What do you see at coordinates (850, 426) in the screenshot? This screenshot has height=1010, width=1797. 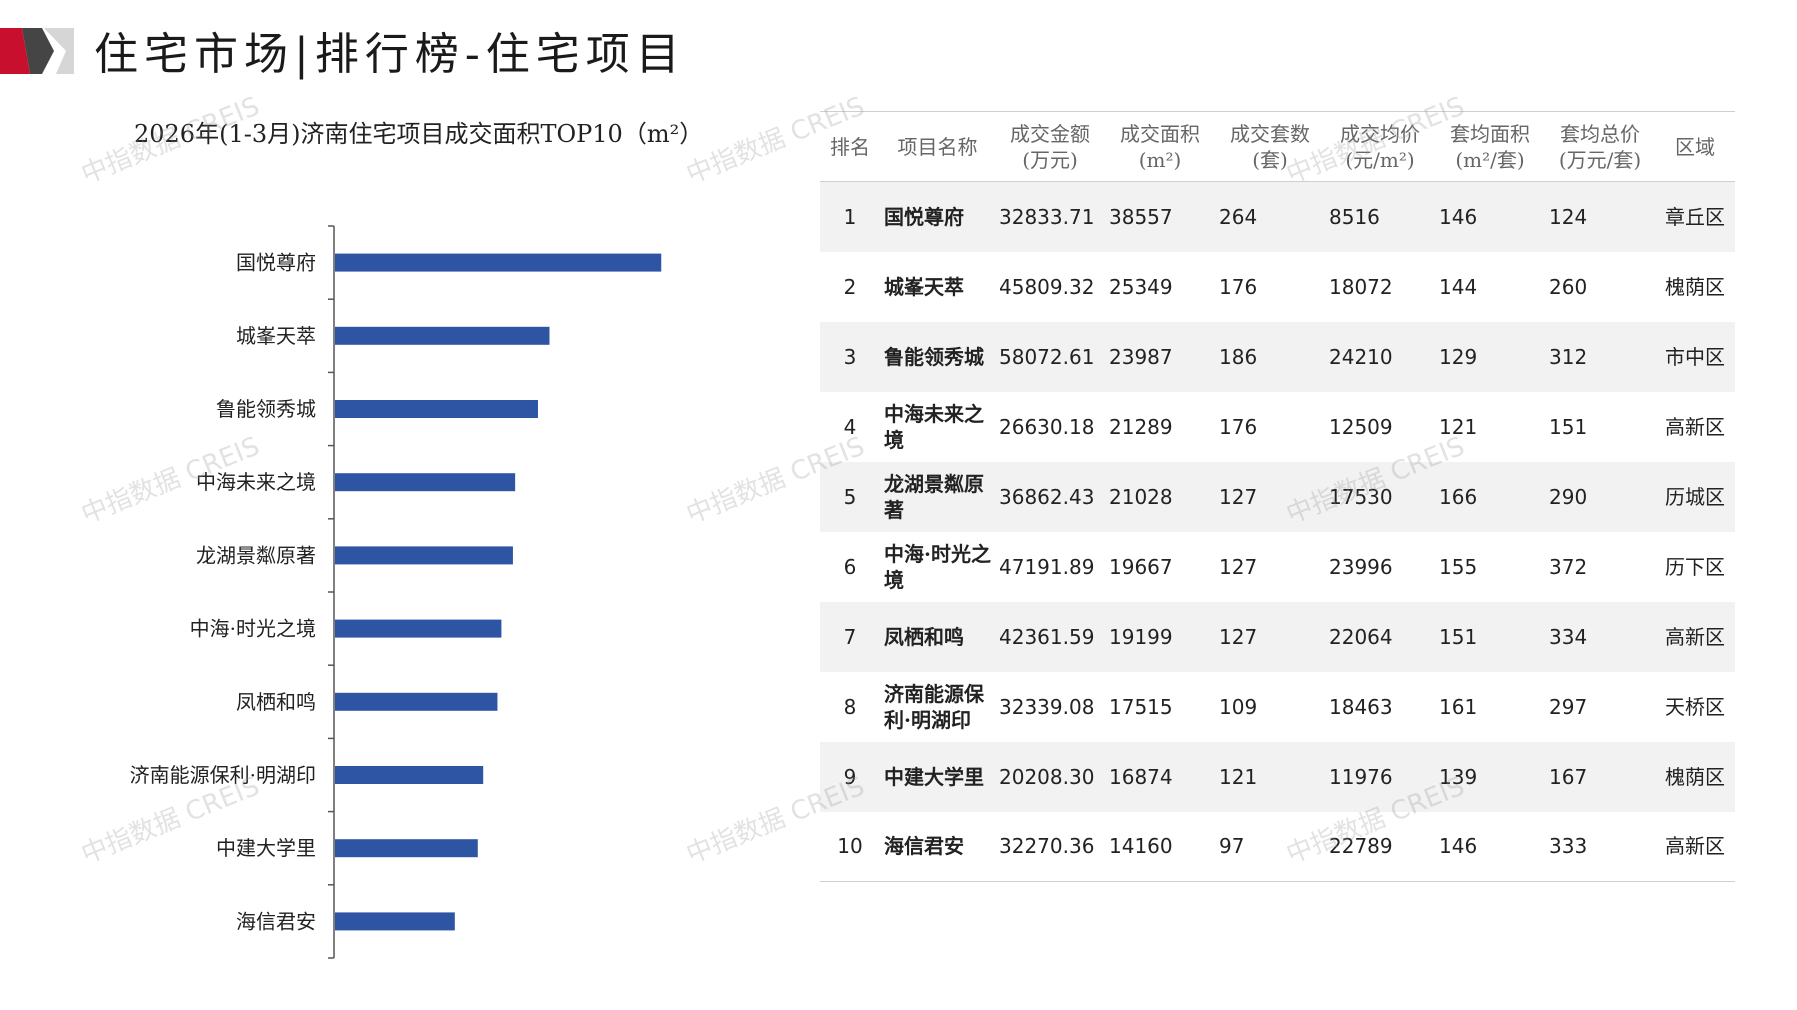 I see `table-cell: 4` at bounding box center [850, 426].